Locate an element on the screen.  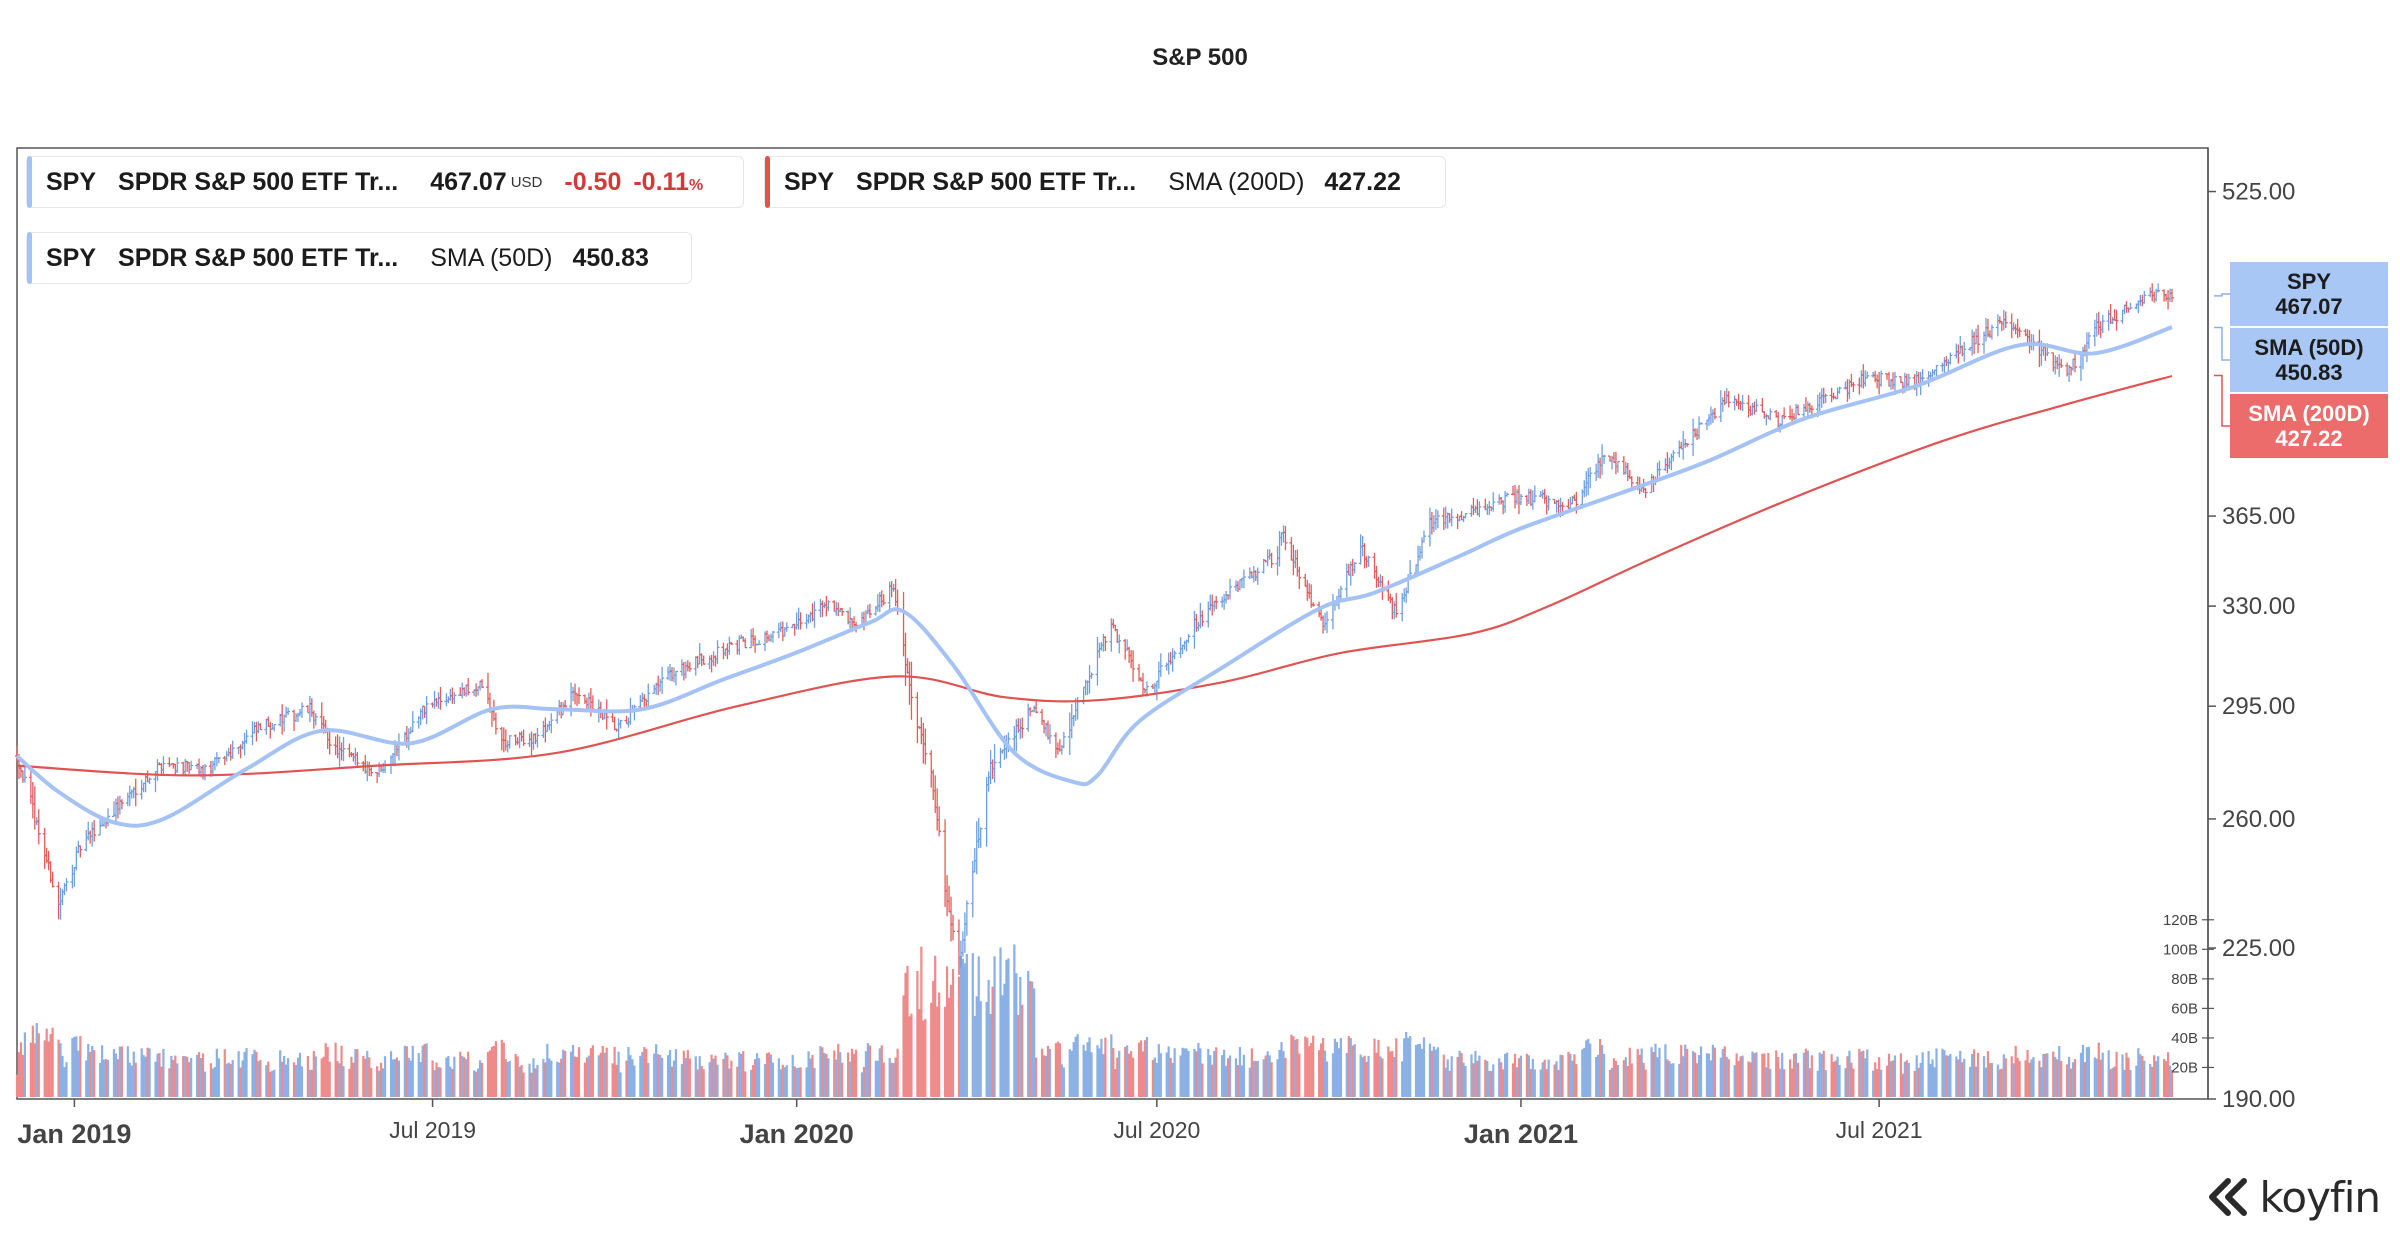
koyfin-logo-icon is located at coordinates (2227, 1197).